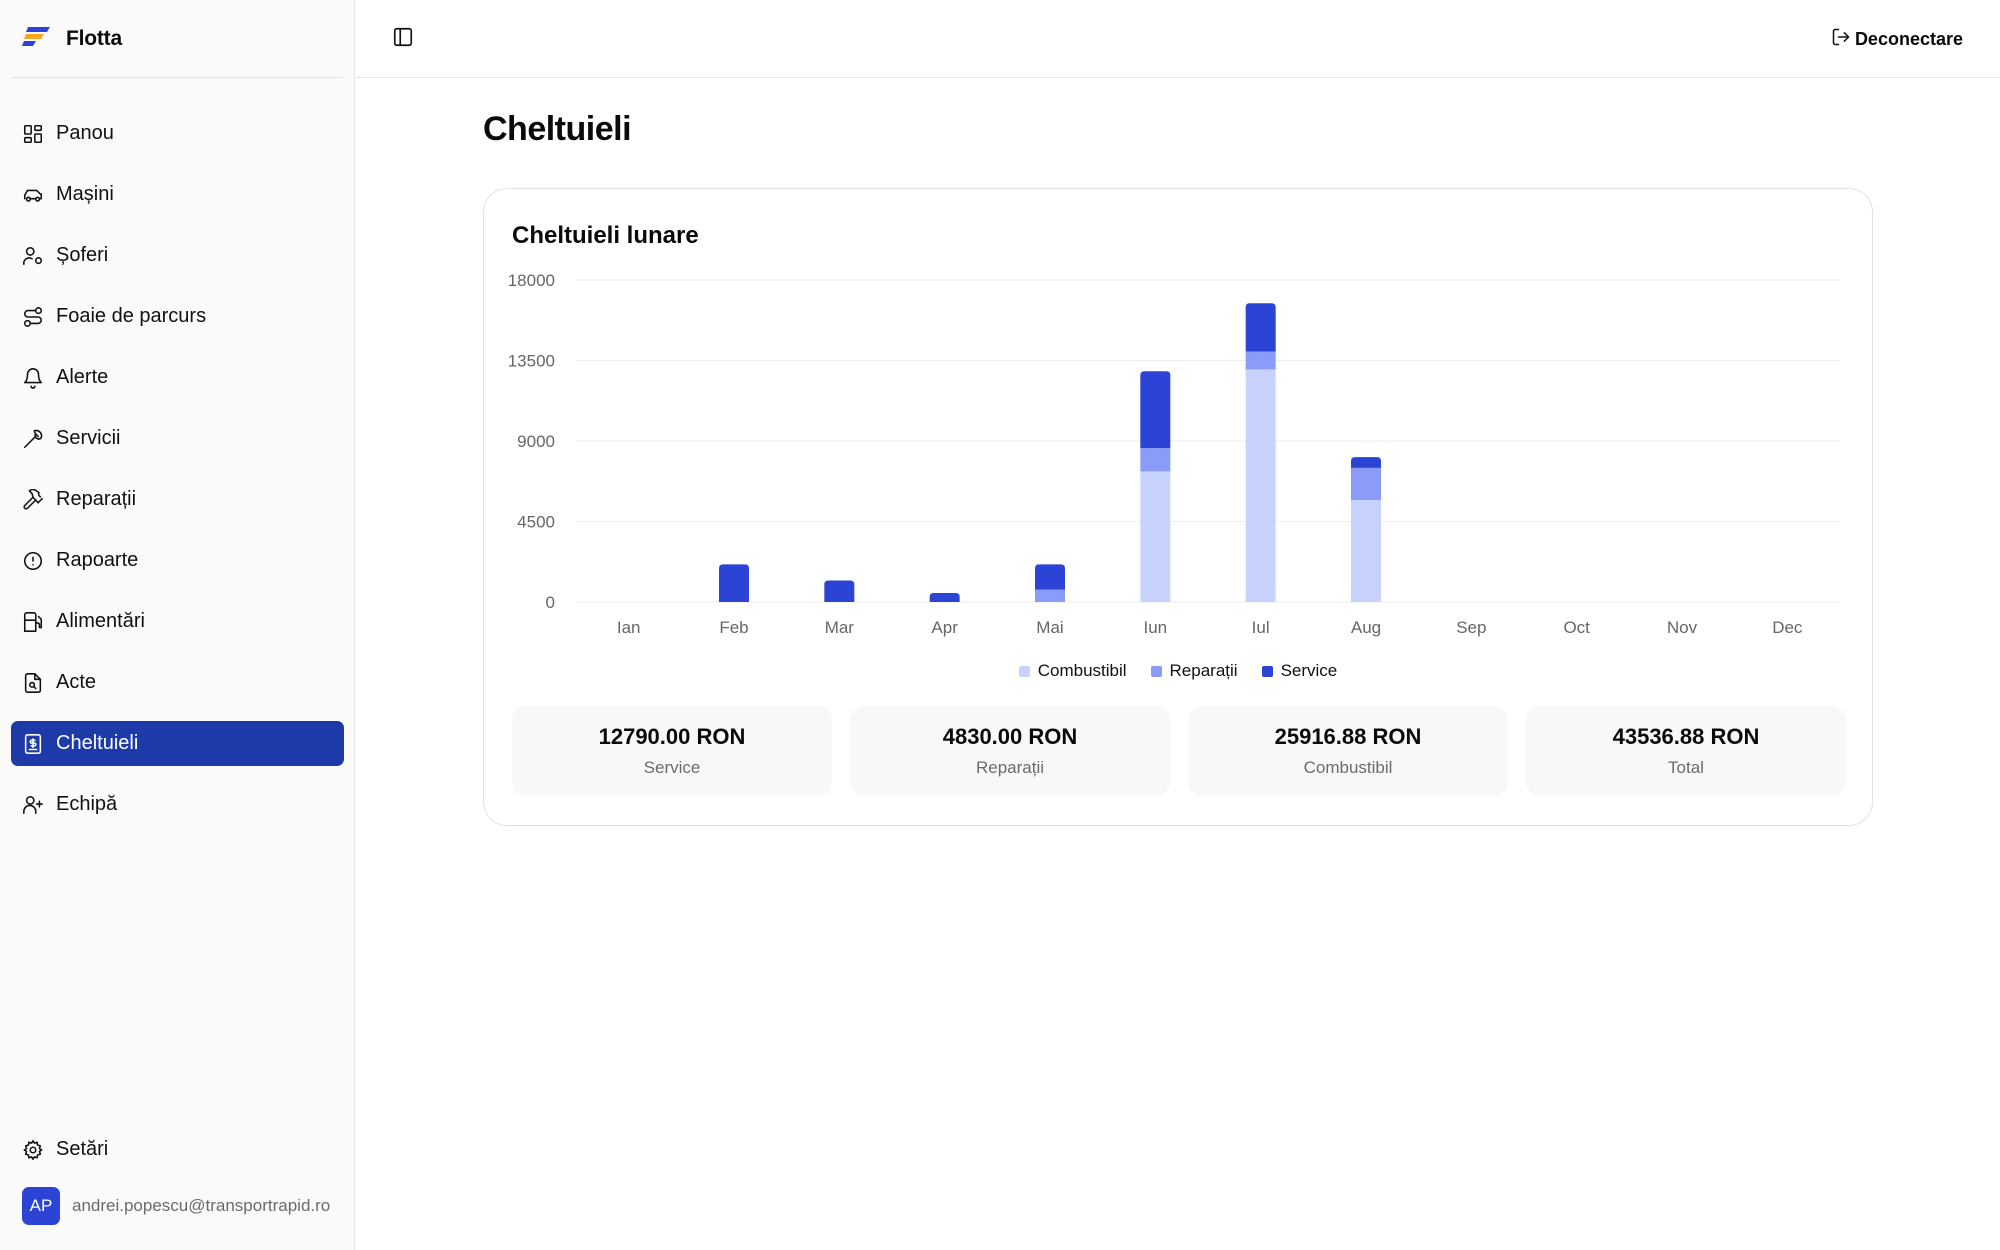  I want to click on stat-card-total: 43536.88 RON Total, so click(1686, 751).